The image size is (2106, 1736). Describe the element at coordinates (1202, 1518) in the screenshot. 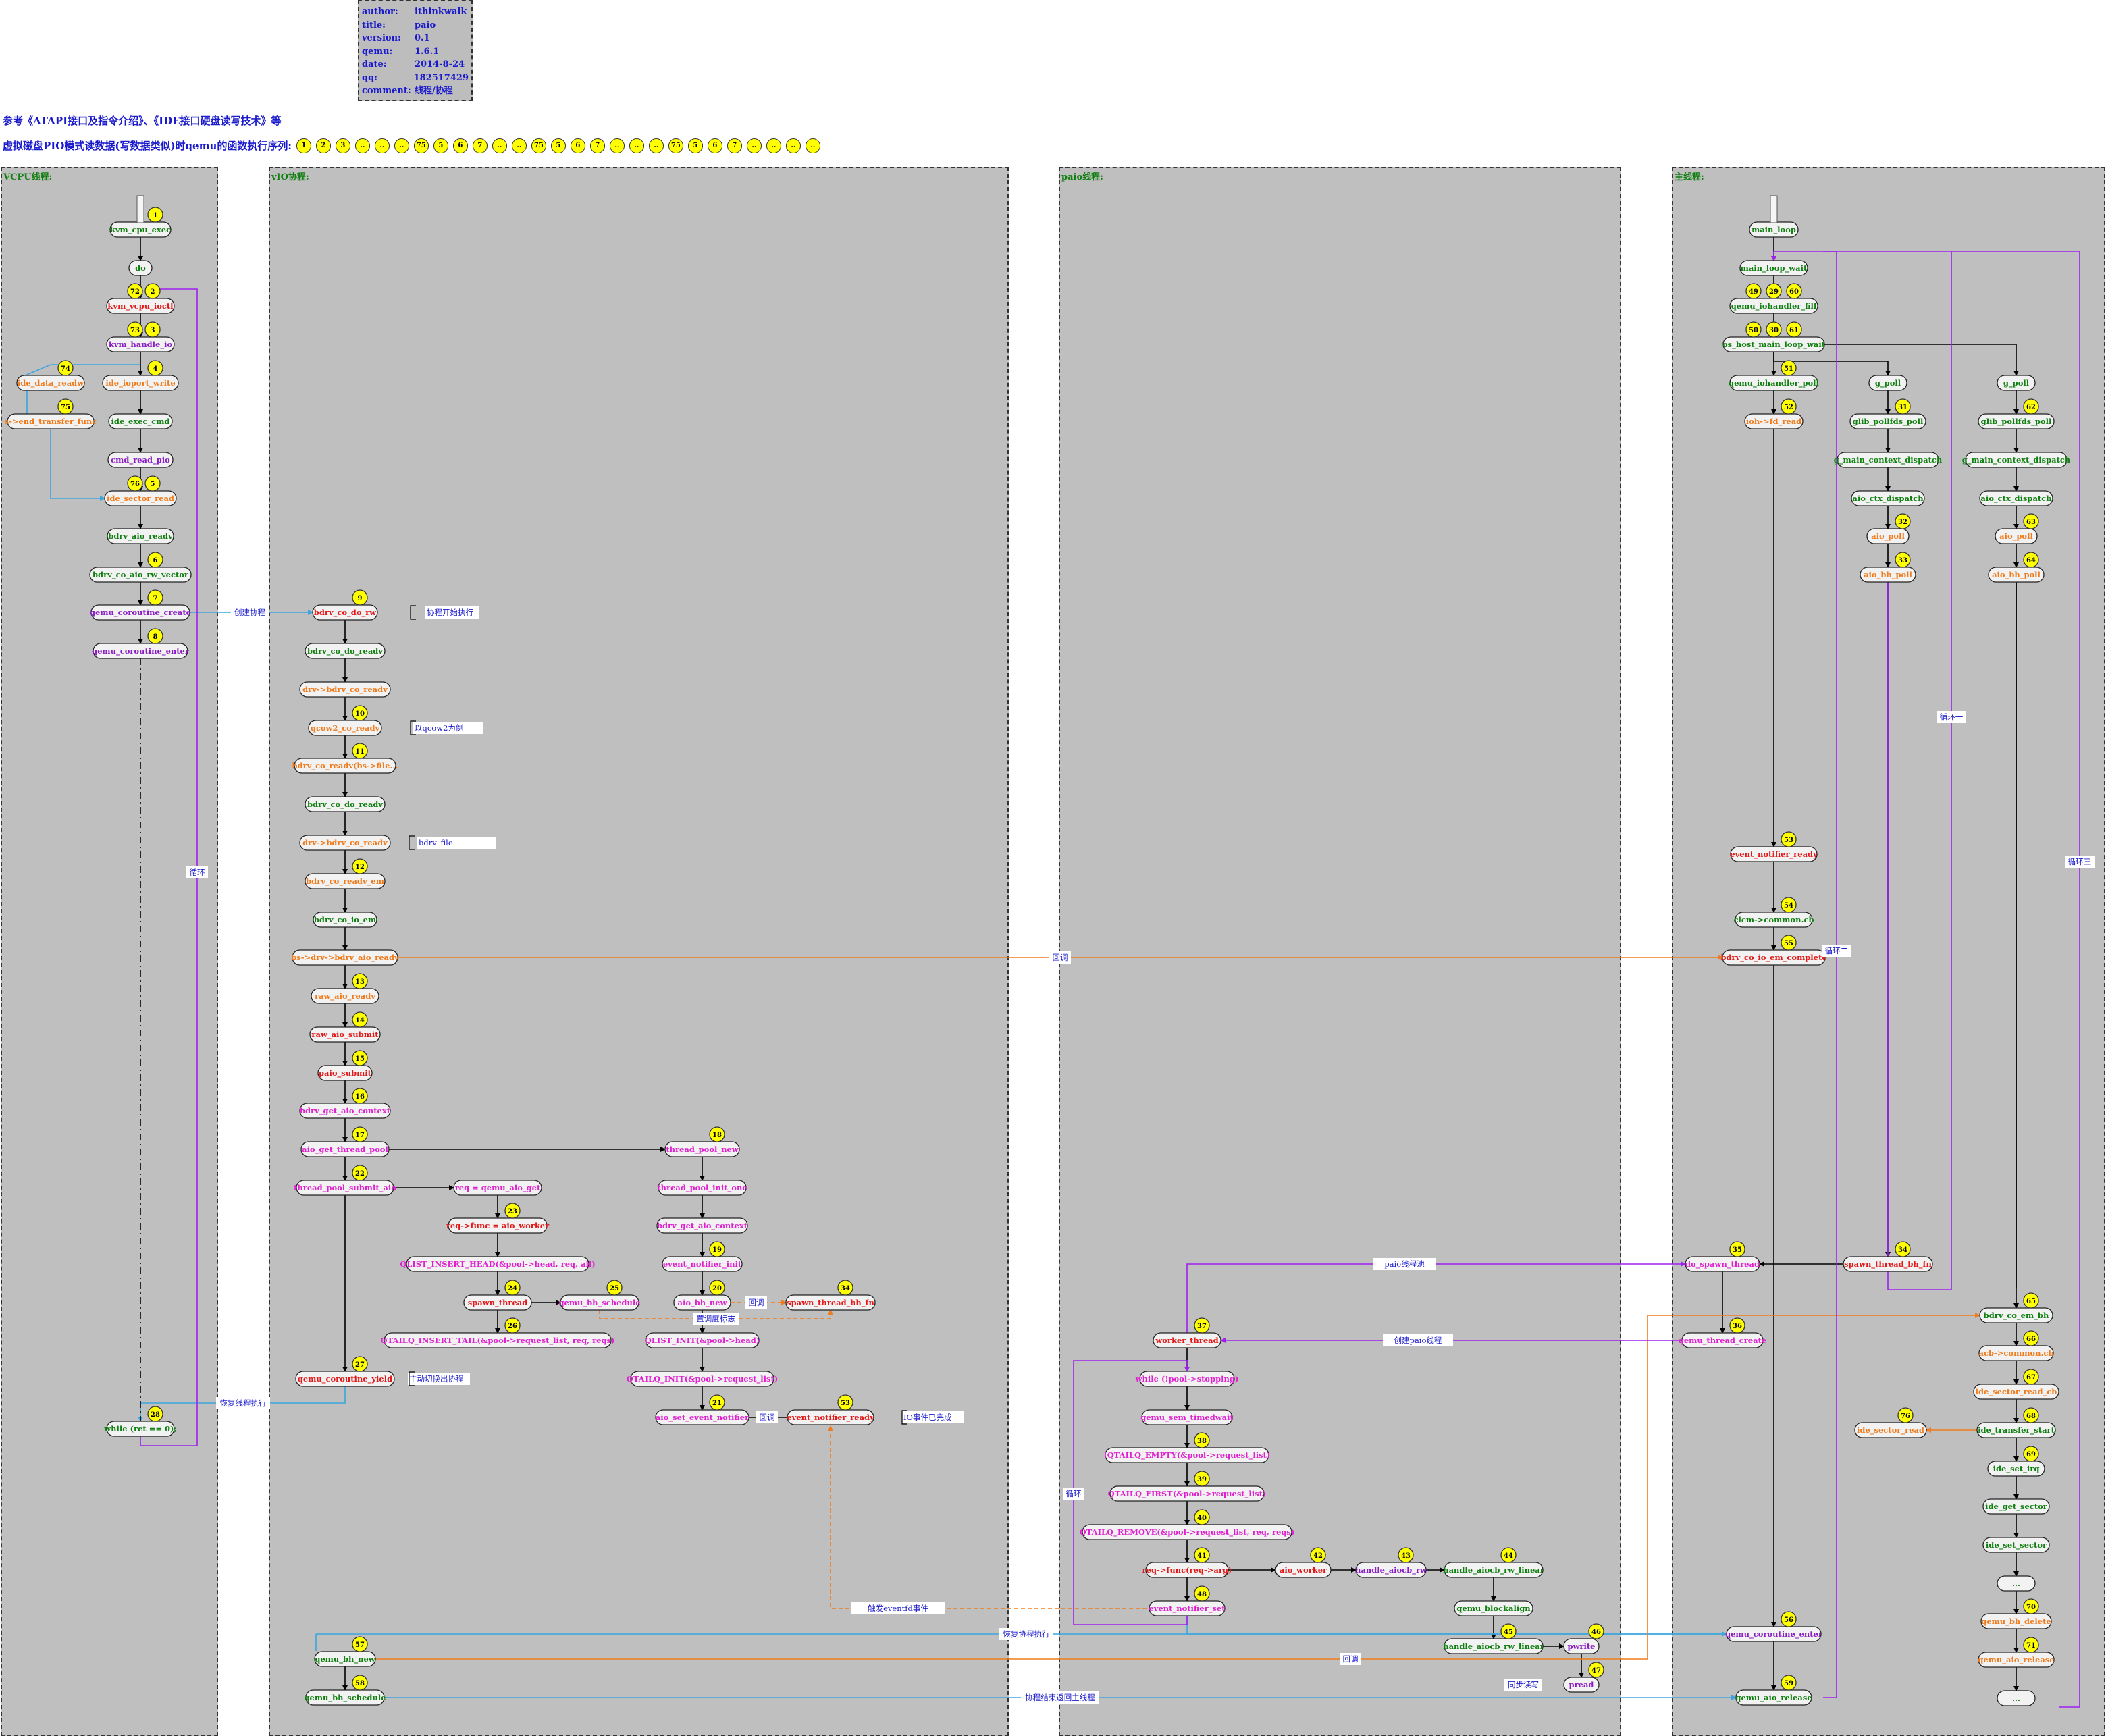

I see `step-badge-number: 40` at that location.